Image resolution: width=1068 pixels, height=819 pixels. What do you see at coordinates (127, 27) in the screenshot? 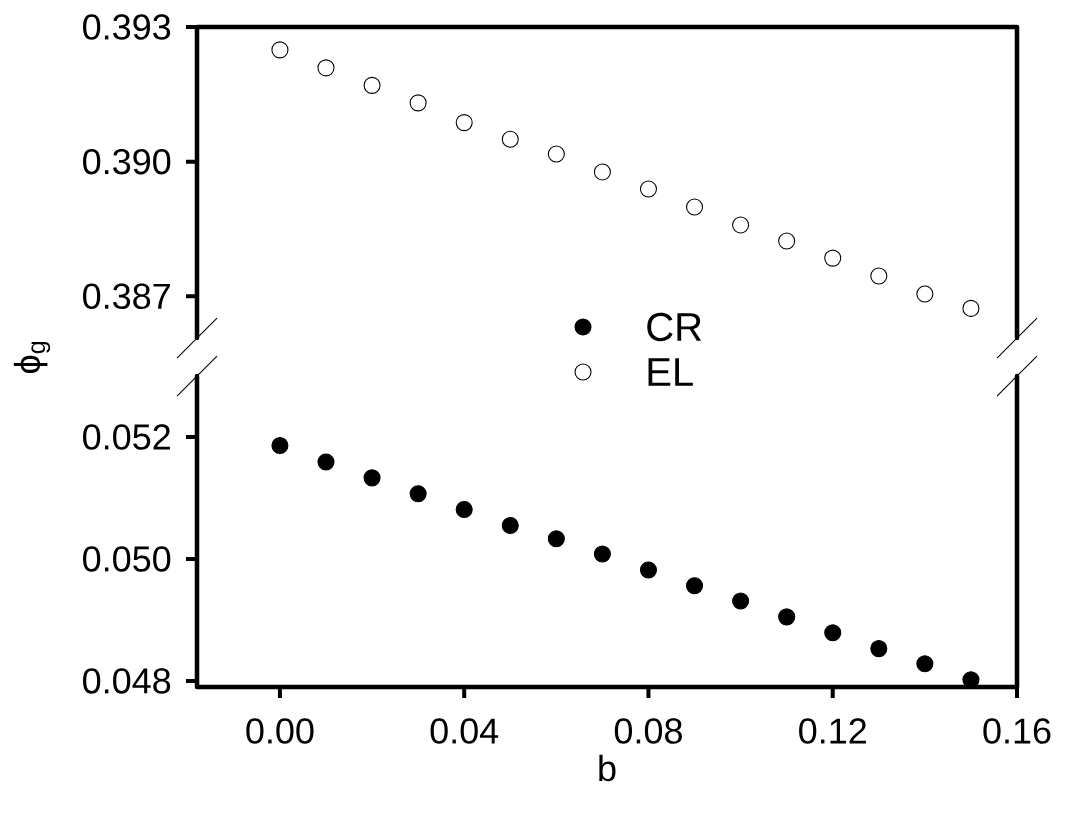
I see `y-tick-label: 0.393` at bounding box center [127, 27].